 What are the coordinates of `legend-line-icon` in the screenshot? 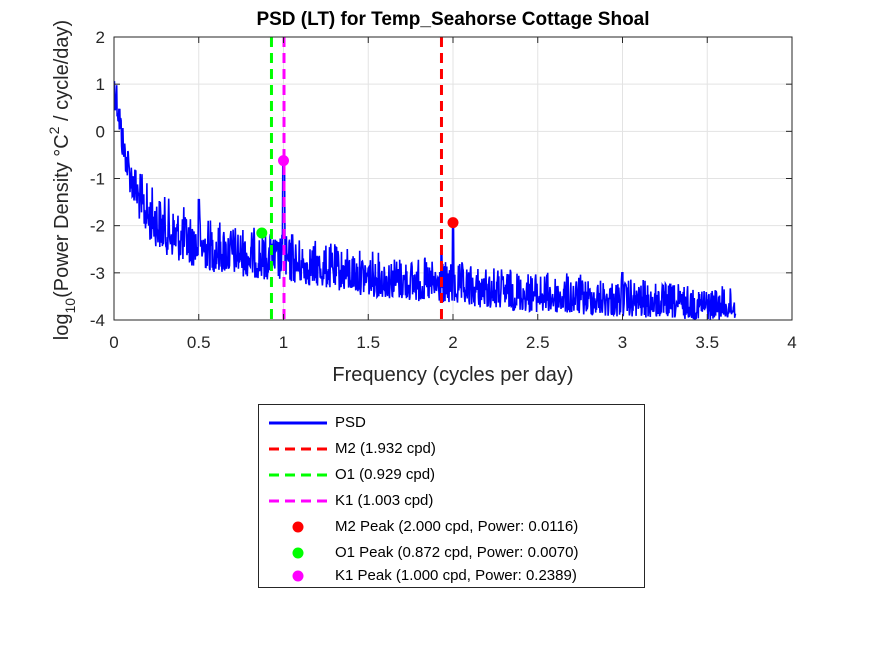 It's located at (298, 423).